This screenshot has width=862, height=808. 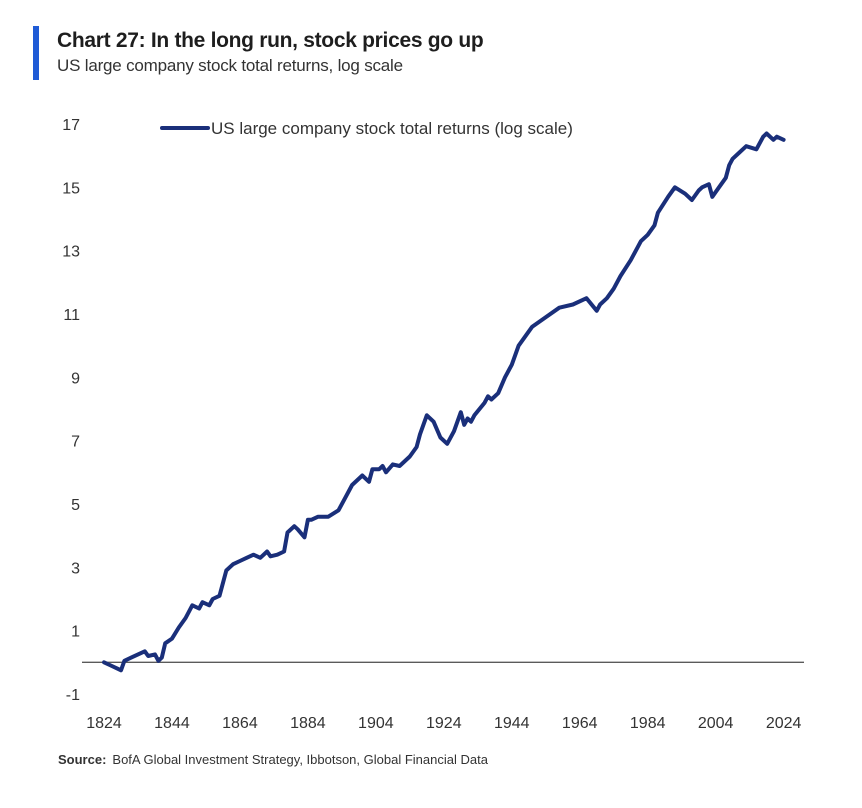 What do you see at coordinates (75, 378) in the screenshot?
I see `y-tick-label: 9` at bounding box center [75, 378].